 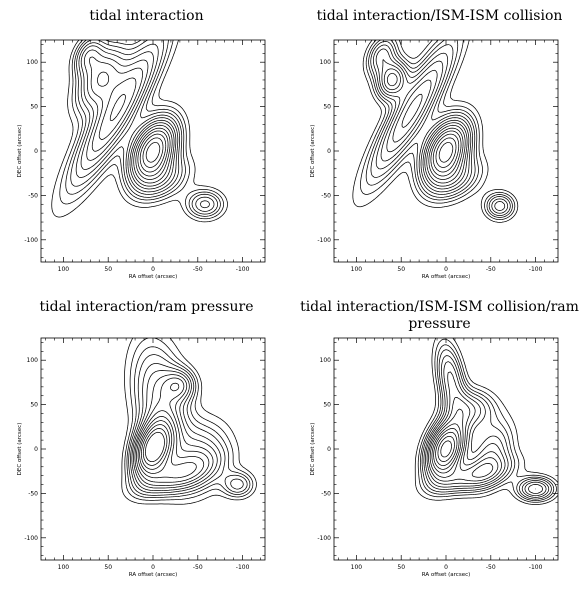 What do you see at coordinates (146, 16) in the screenshot?
I see `chart-title: tidal interaction` at bounding box center [146, 16].